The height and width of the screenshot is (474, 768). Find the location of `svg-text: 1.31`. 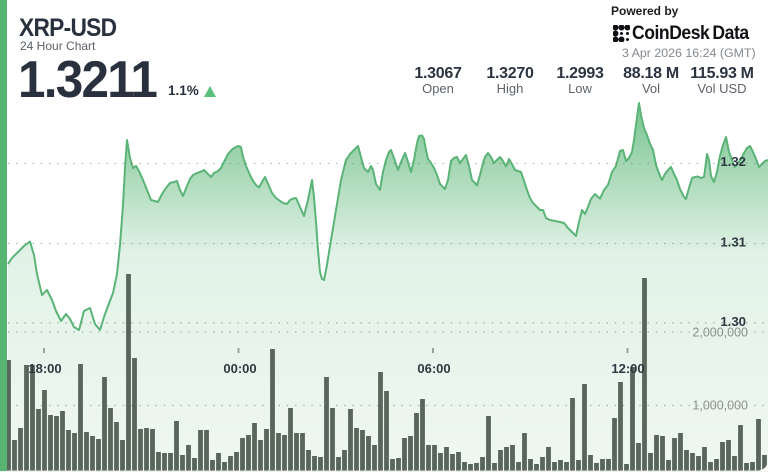

svg-text: 1.31 is located at coordinates (733, 242).